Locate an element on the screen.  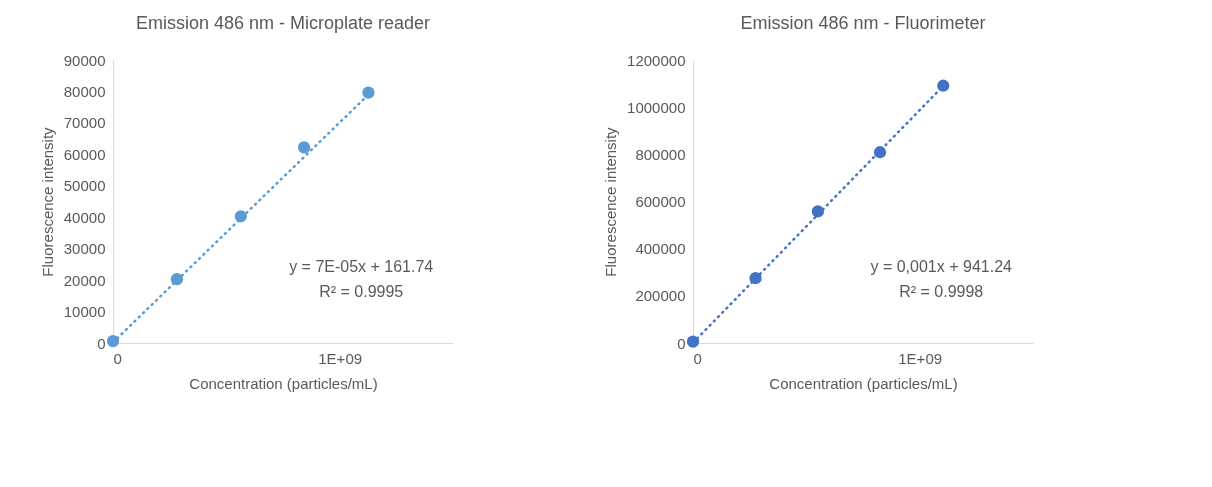
y-tick-label: 800000 is located at coordinates (660, 154).